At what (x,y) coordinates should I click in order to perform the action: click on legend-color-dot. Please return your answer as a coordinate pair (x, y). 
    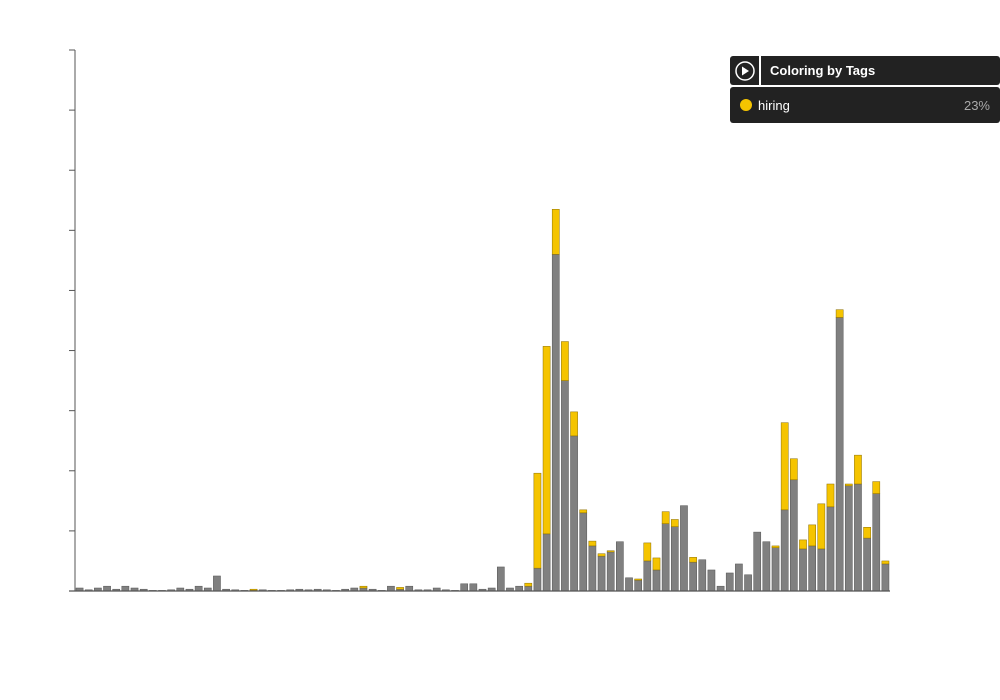
    Looking at the image, I should click on (746, 105).